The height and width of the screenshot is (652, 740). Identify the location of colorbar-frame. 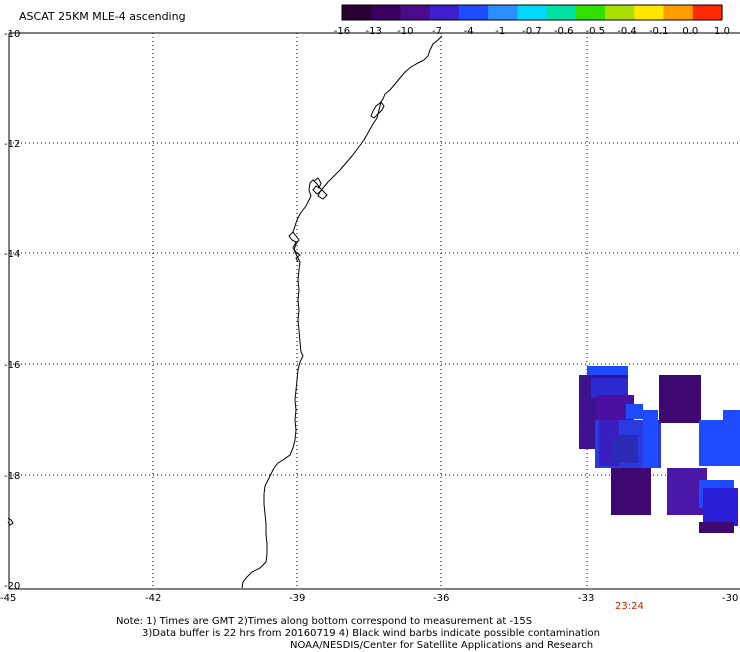
(532, 12).